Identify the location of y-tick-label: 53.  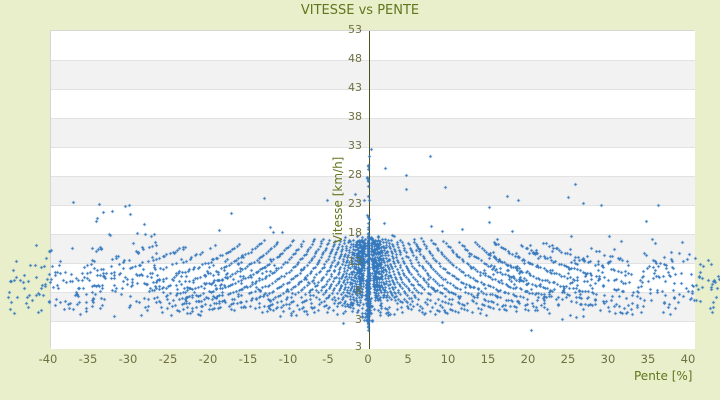
(355, 29).